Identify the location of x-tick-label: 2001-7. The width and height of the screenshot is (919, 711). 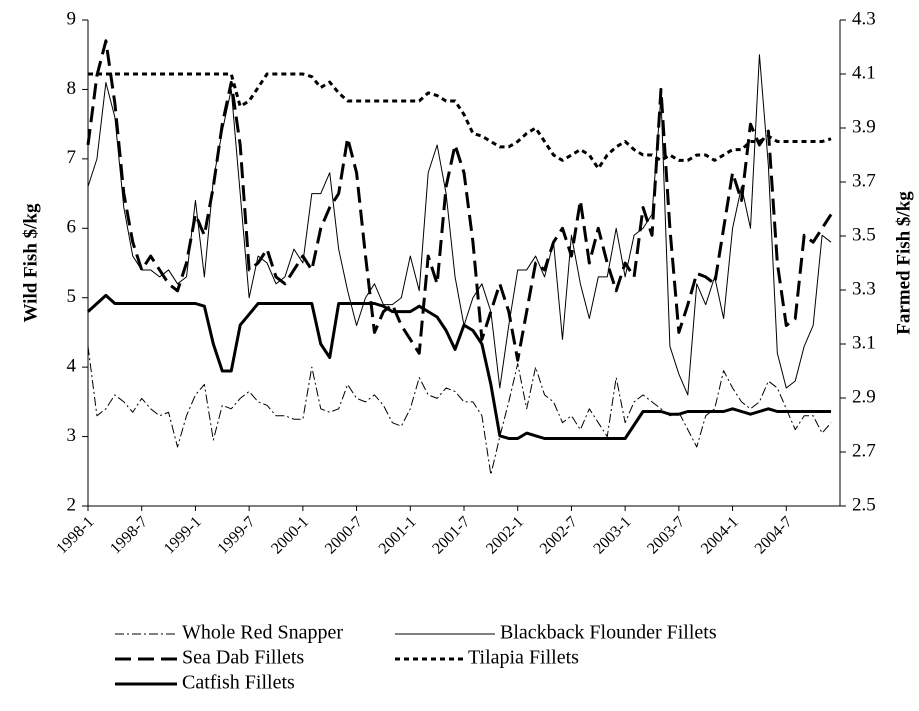
(451, 535).